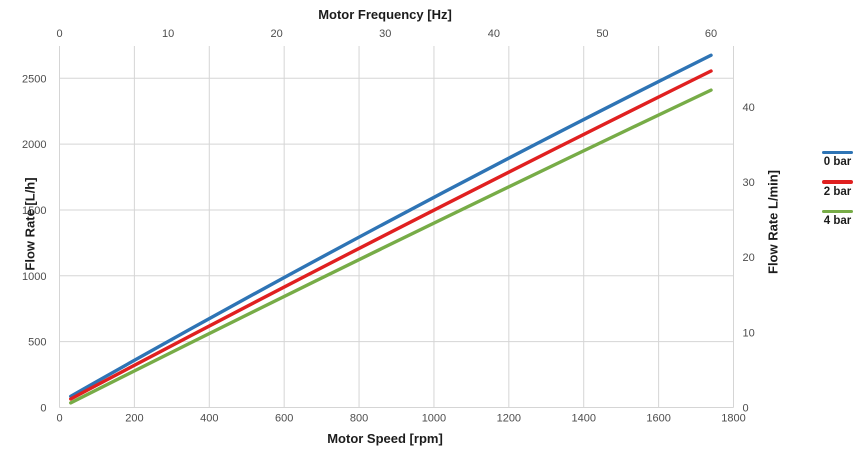  I want to click on x-bottom-tick-label: 1800, so click(733, 419).